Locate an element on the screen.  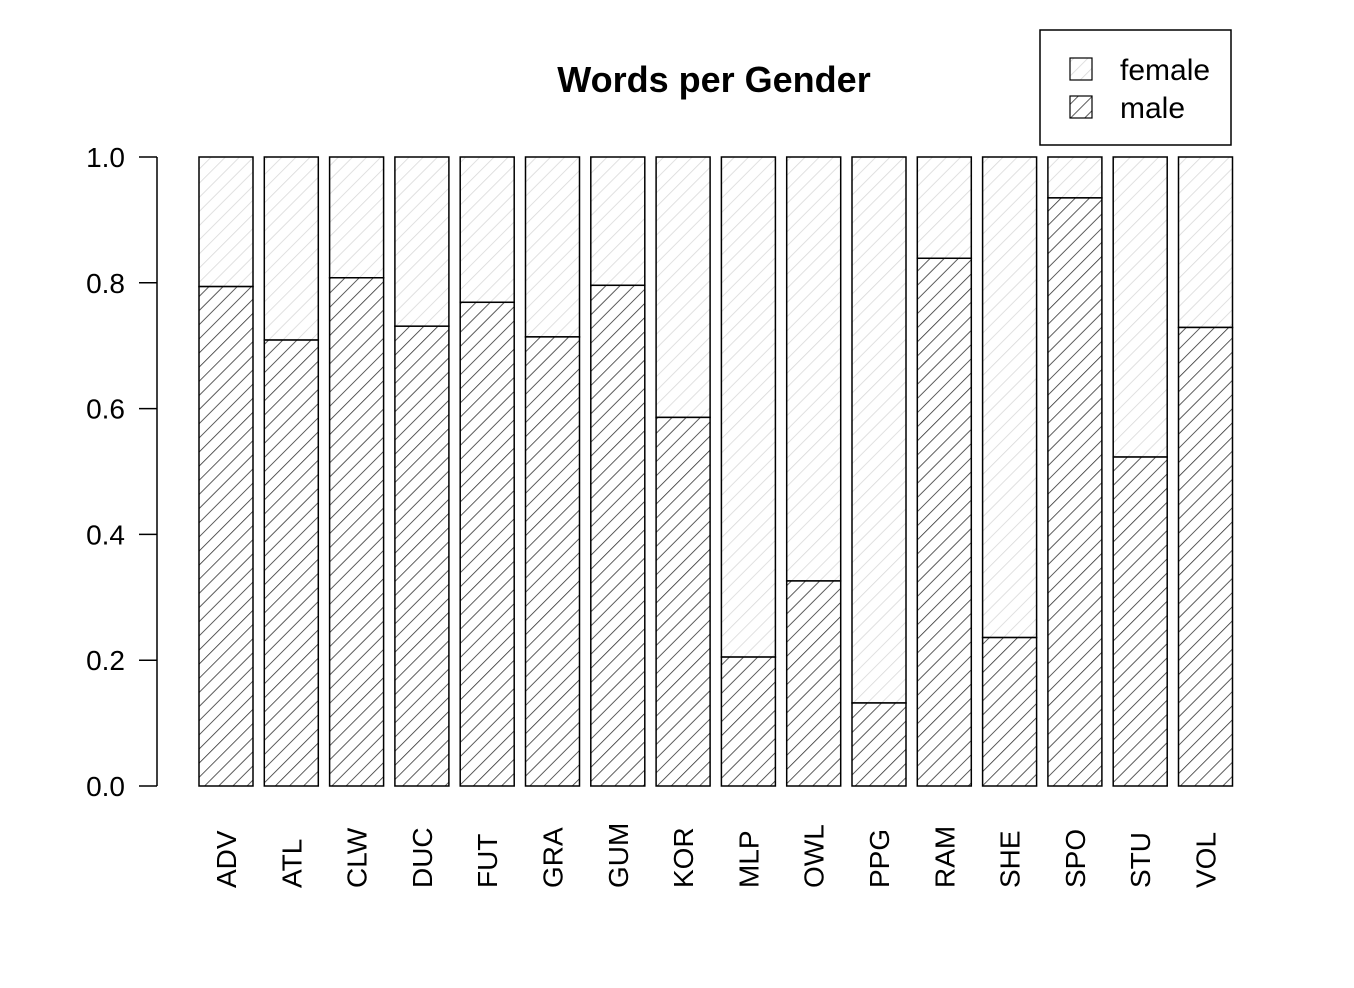
bar-male-fut is located at coordinates (487, 544).